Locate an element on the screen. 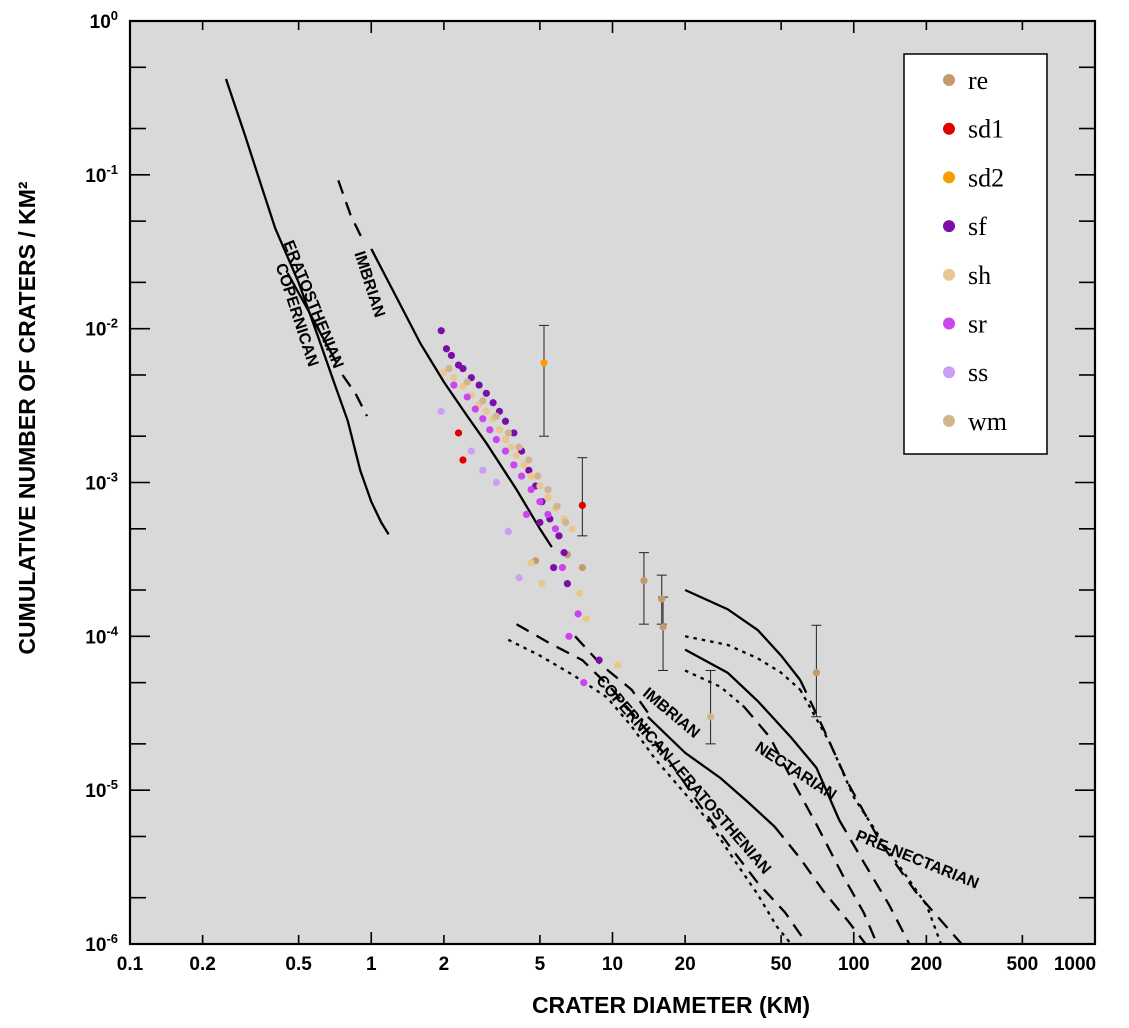  legend-box is located at coordinates (975, 254).